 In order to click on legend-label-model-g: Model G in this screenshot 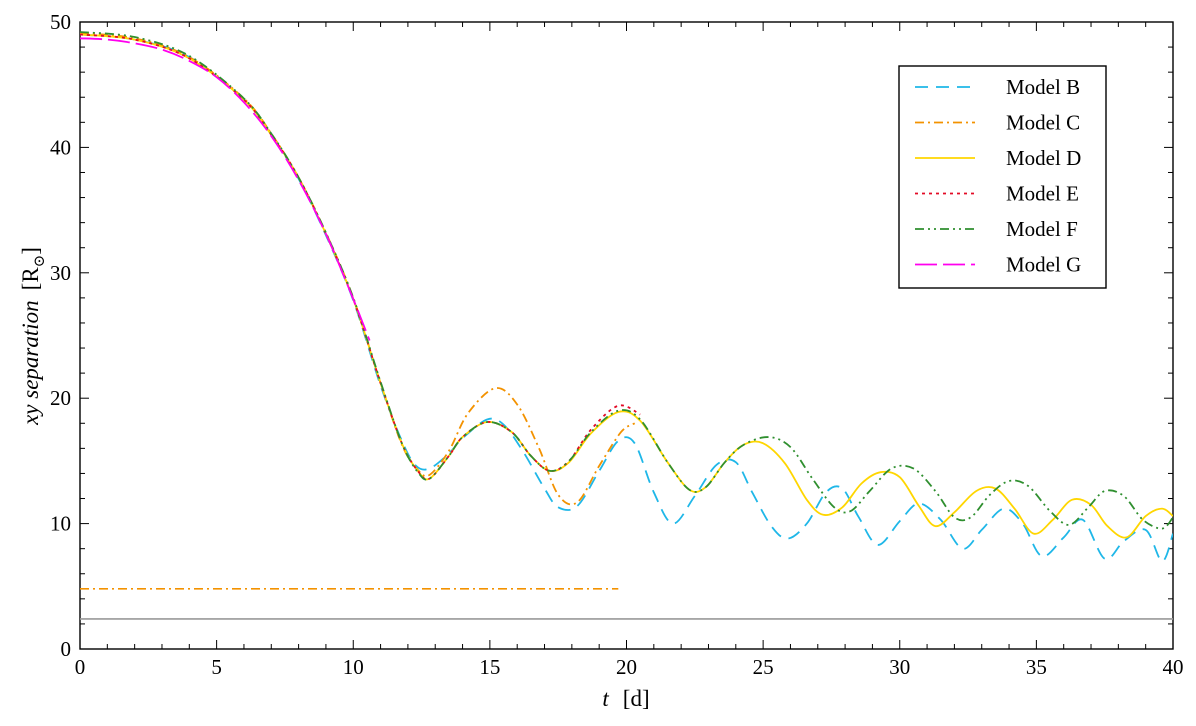, I will do `click(1043, 265)`.